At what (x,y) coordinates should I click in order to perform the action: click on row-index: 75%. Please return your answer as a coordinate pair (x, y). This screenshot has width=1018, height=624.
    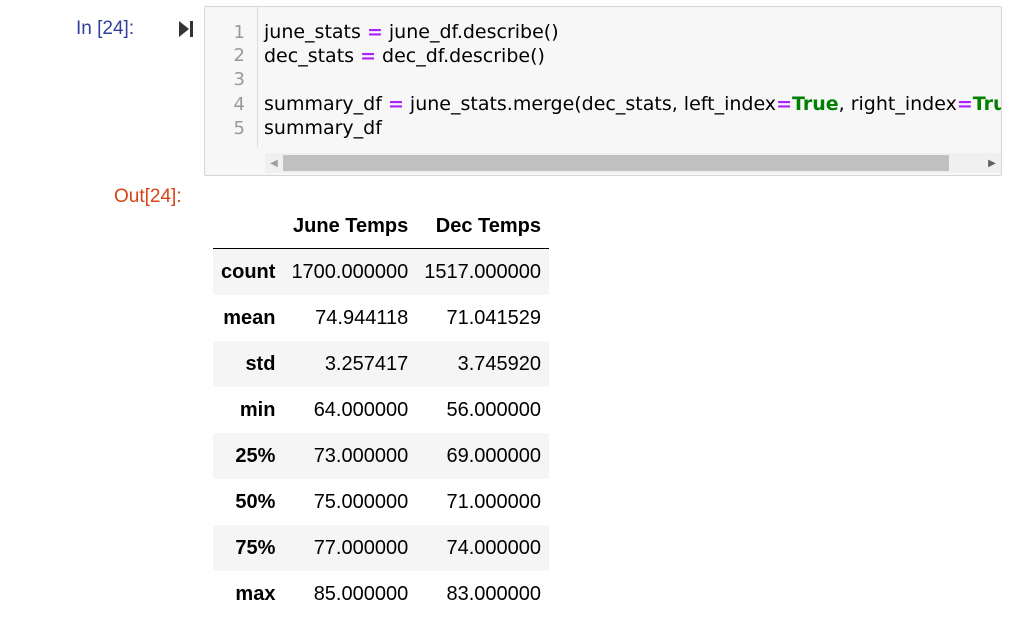
    Looking at the image, I should click on (255, 547).